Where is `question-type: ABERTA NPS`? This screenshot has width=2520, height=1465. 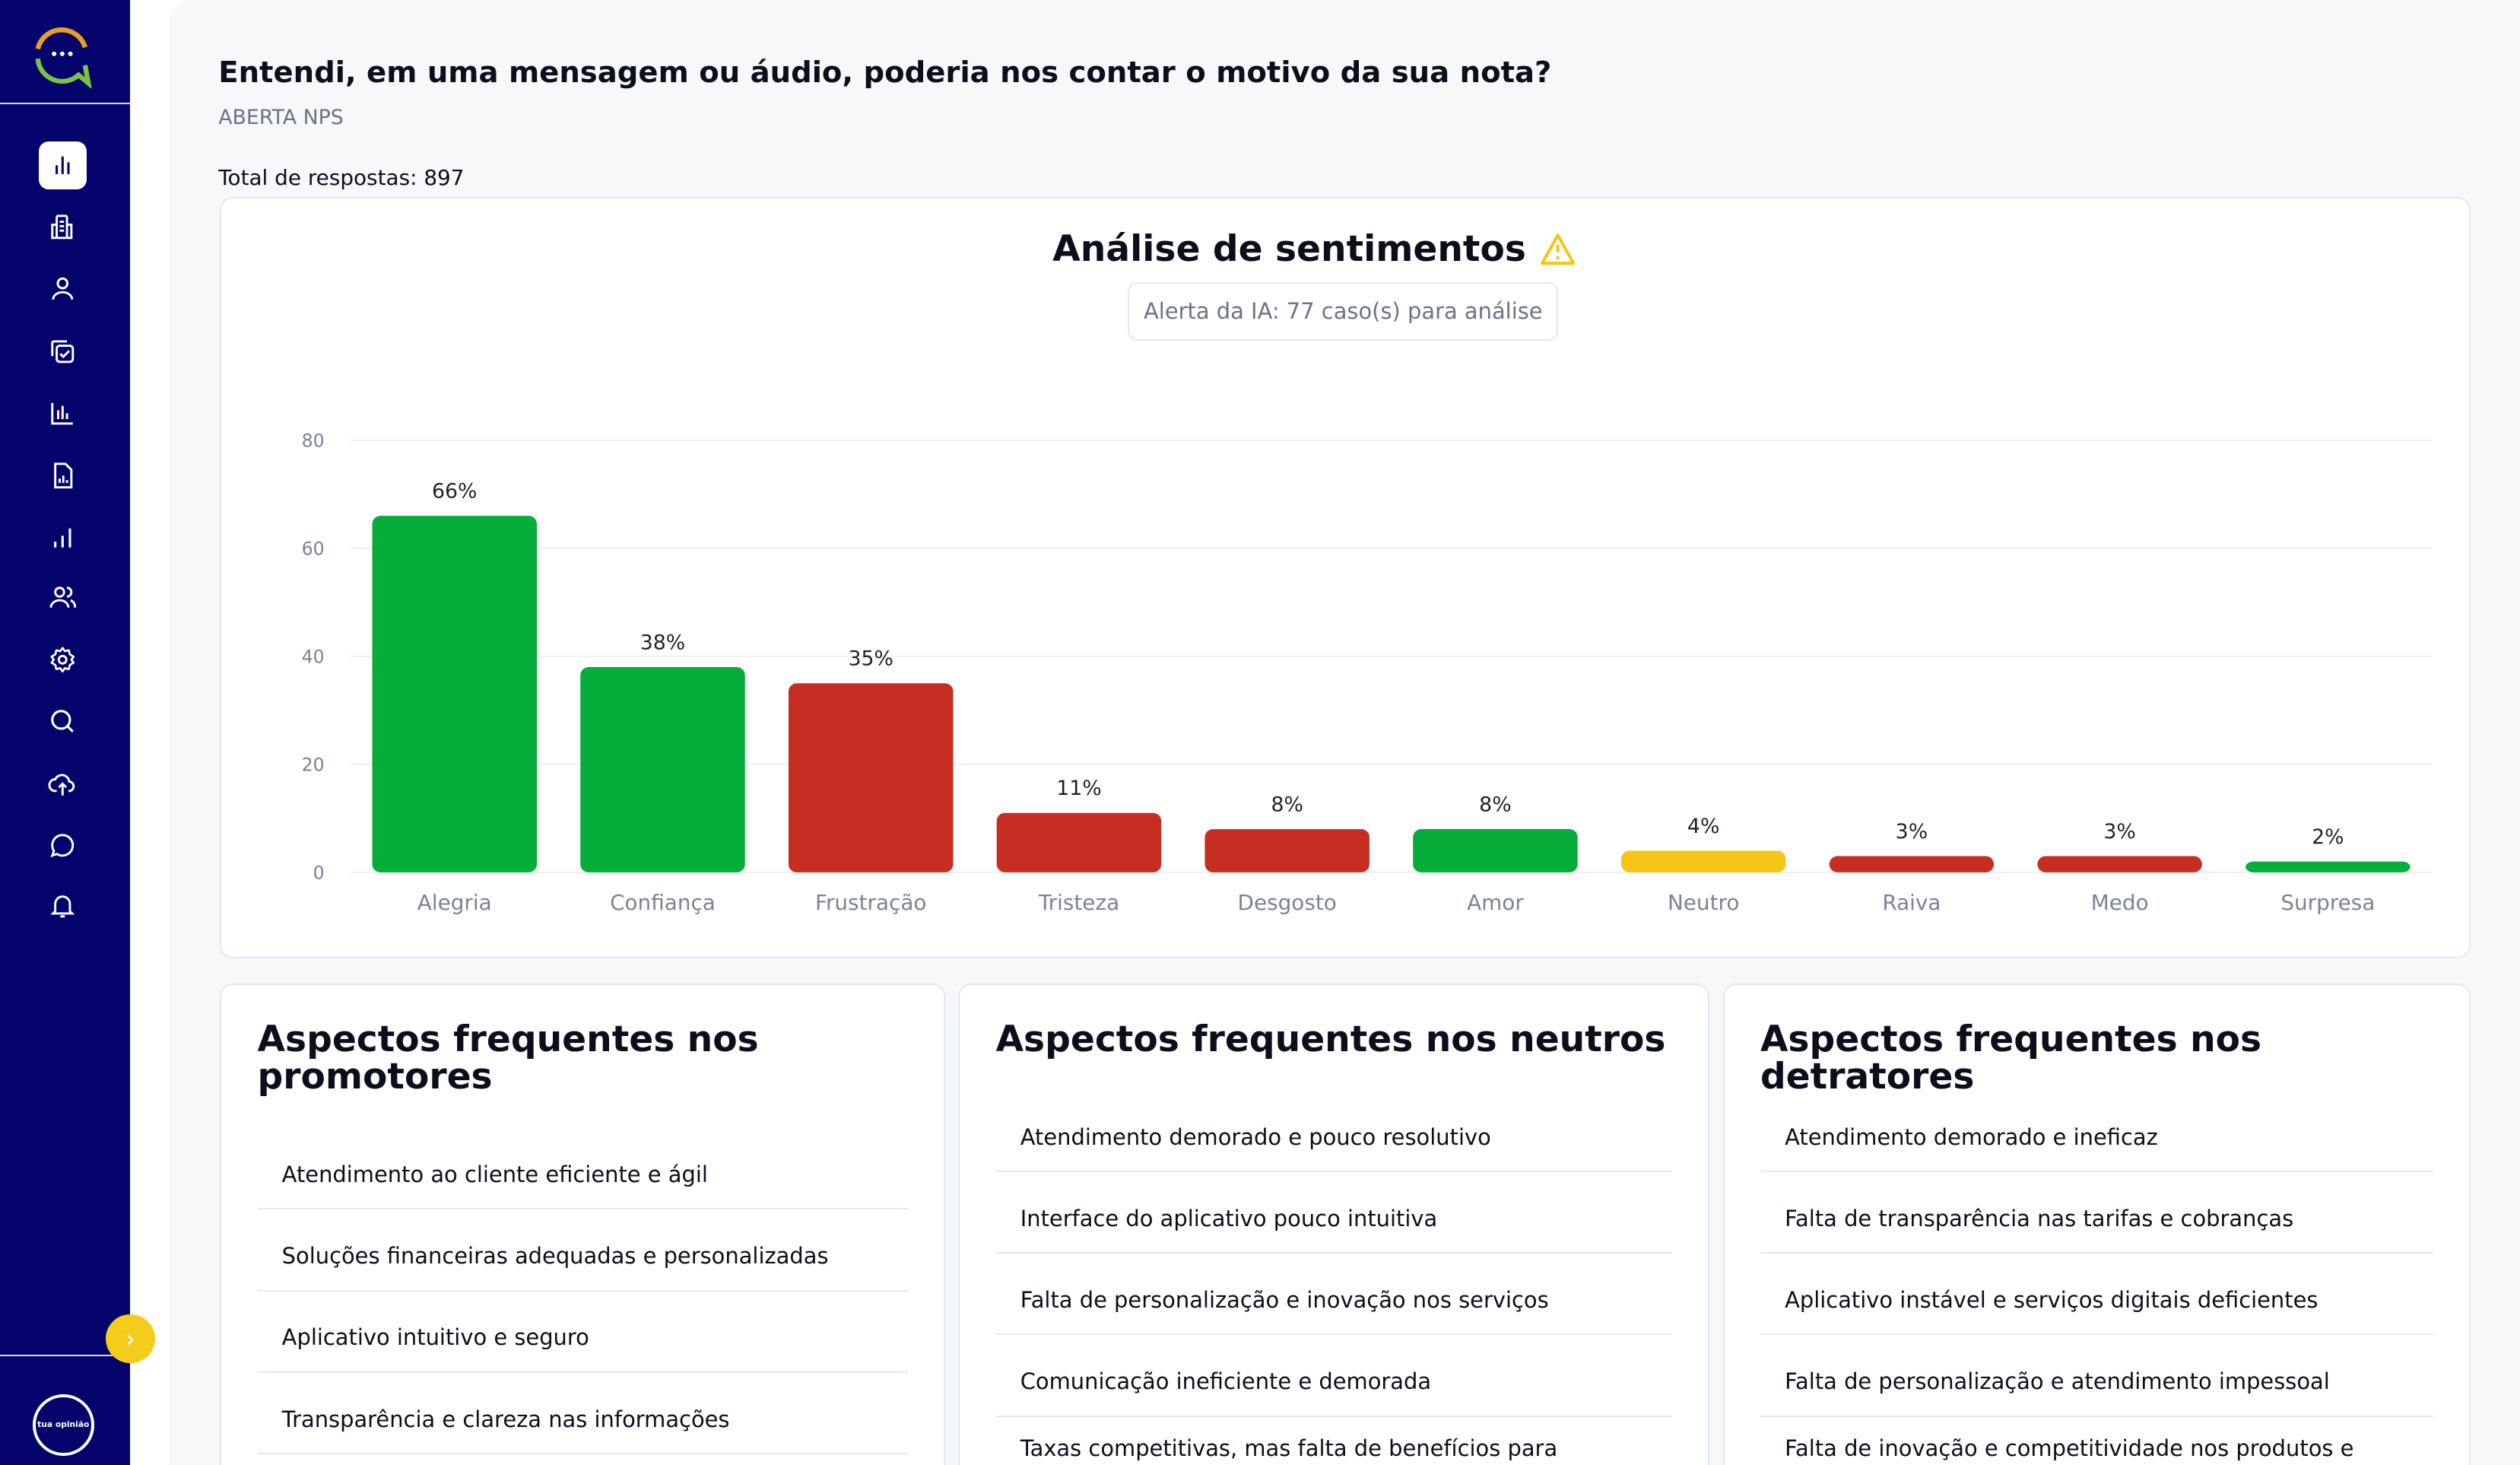 question-type: ABERTA NPS is located at coordinates (281, 118).